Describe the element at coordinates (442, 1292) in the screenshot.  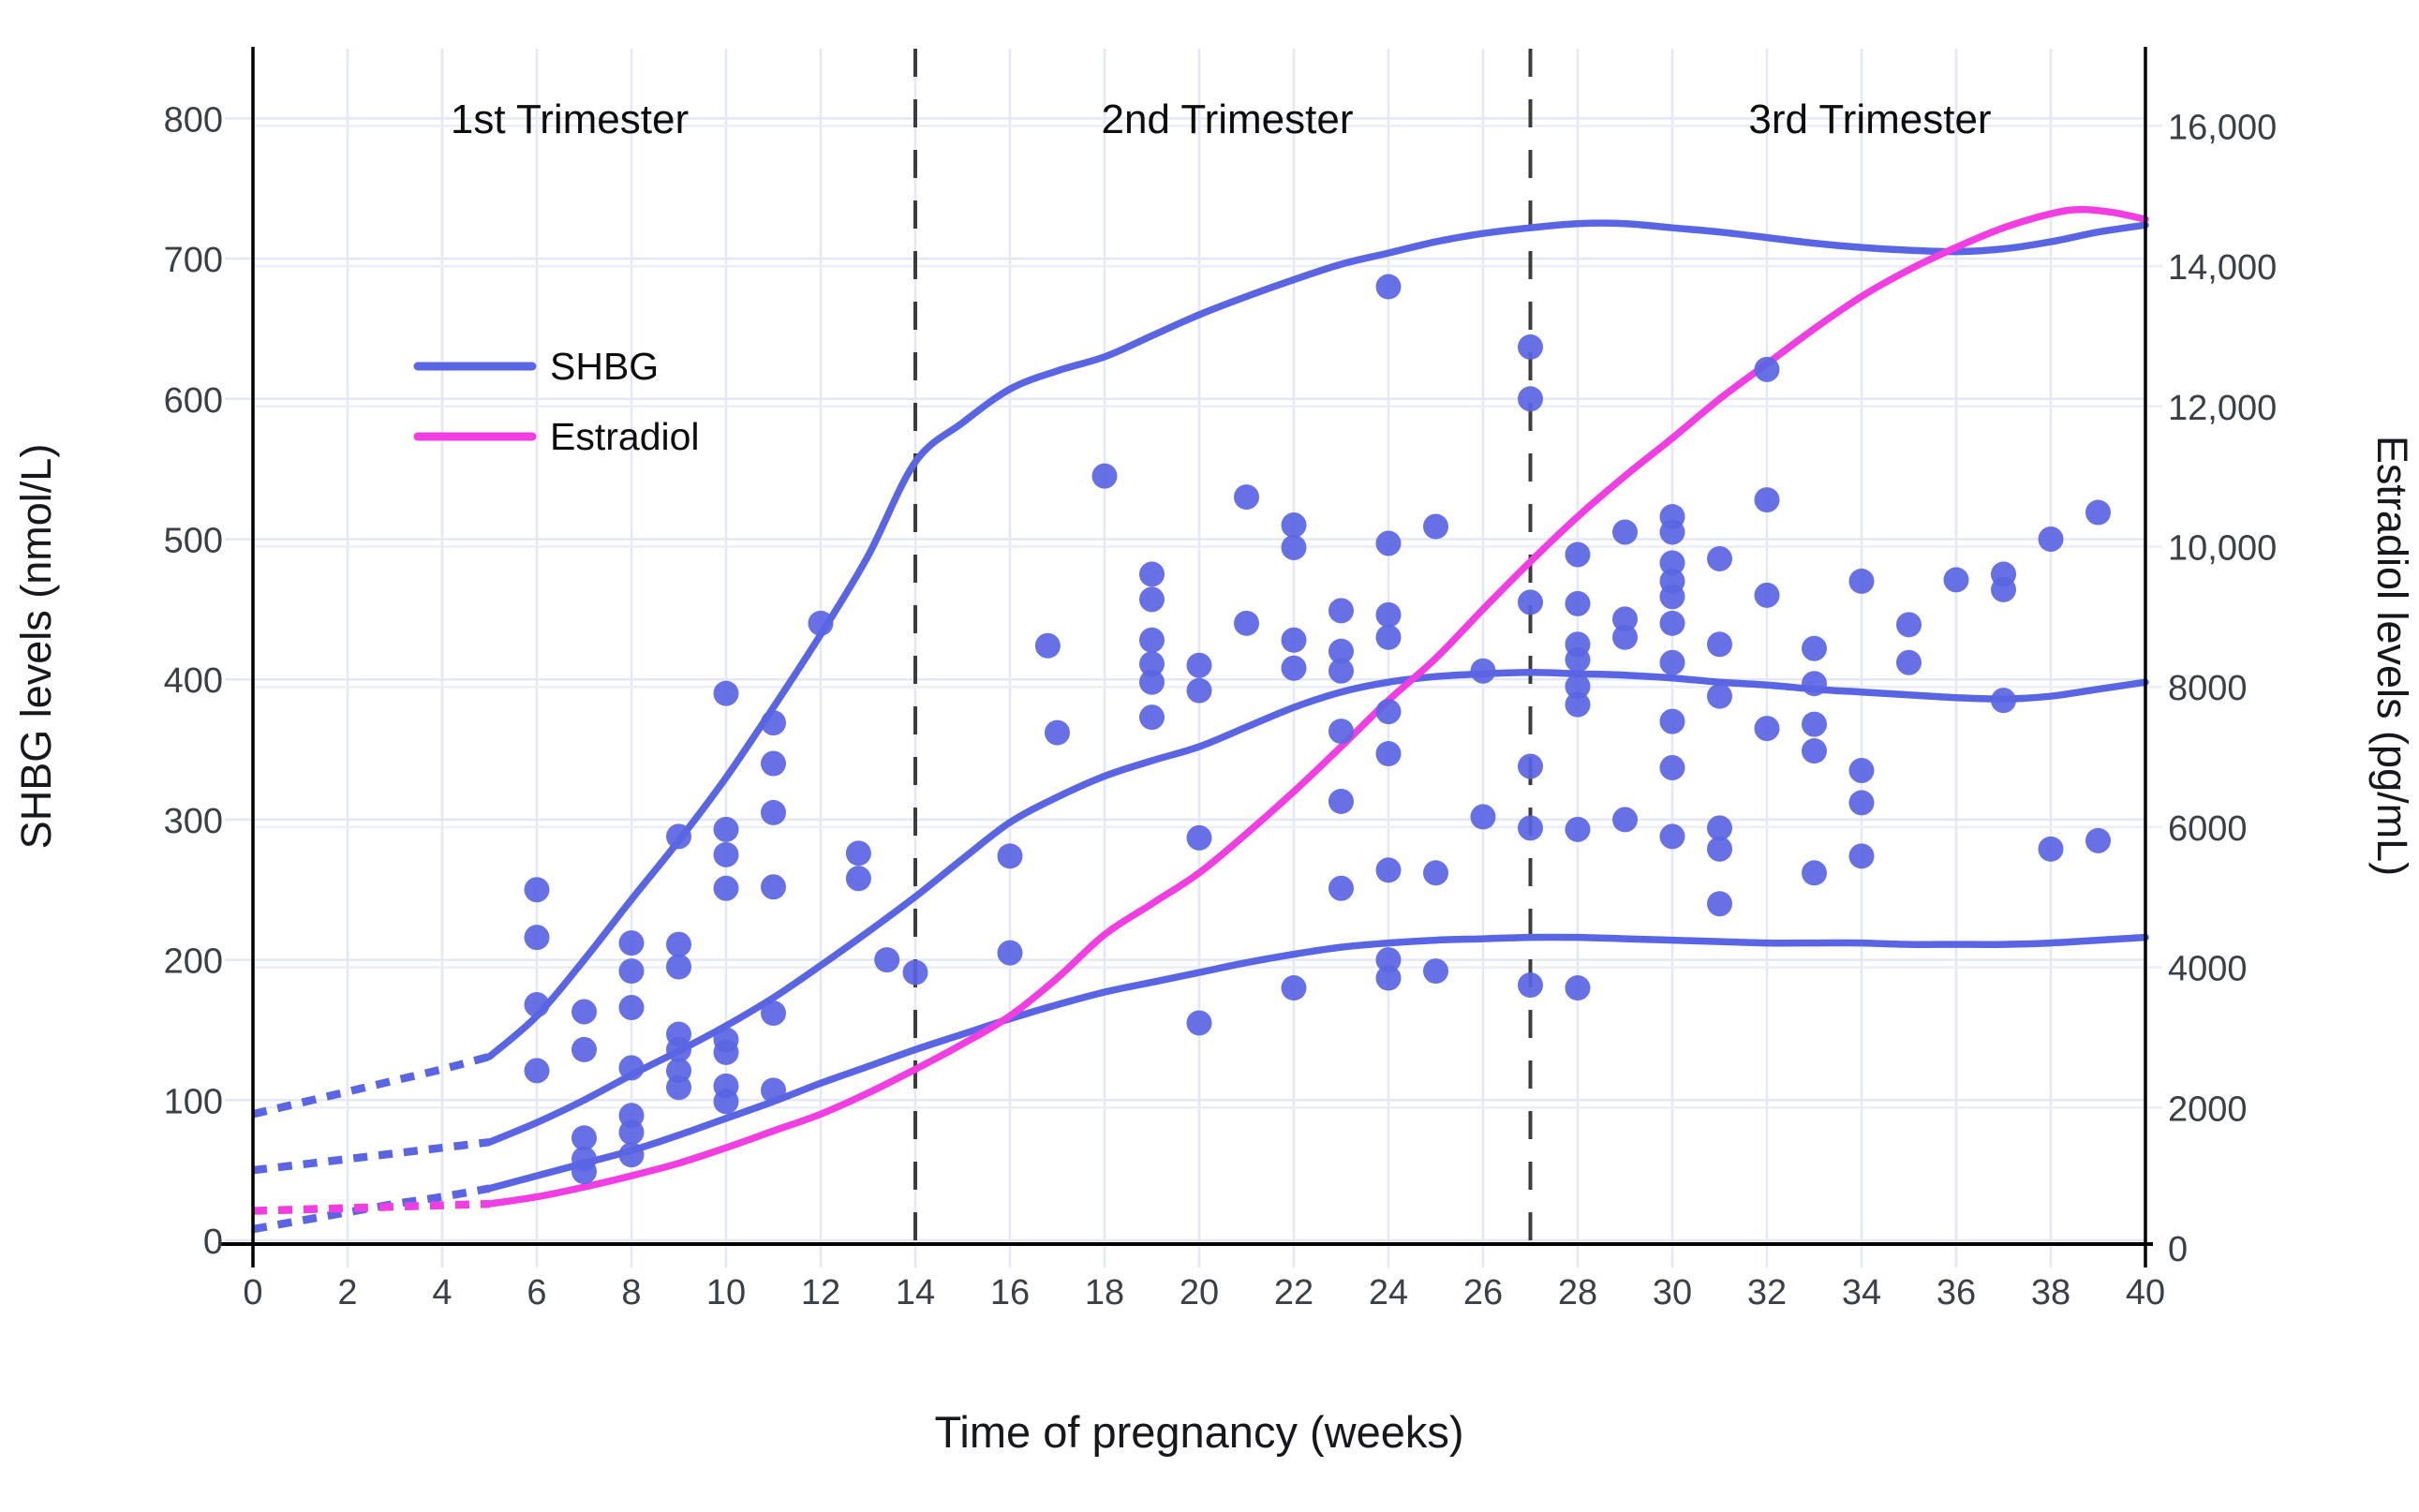
I see `x-tick-label-4: 4` at that location.